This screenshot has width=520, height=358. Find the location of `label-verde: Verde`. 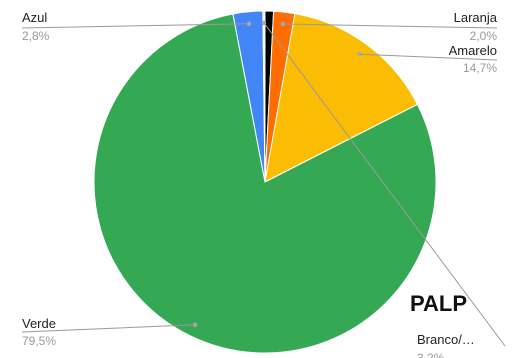

label-verde: Verde is located at coordinates (39, 323).